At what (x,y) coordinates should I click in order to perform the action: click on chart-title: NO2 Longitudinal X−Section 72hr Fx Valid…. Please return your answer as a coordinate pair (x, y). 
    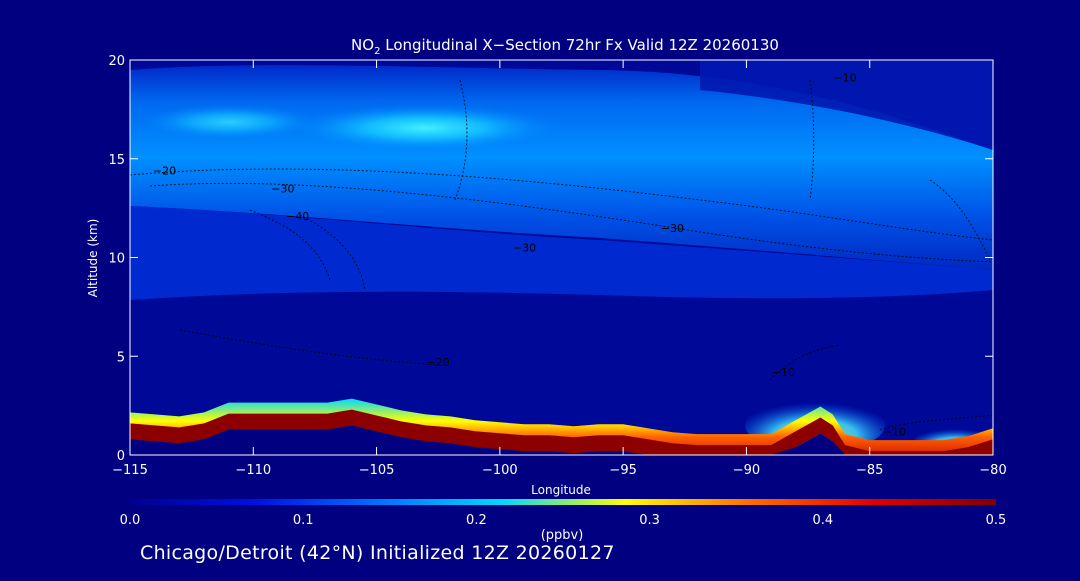
    Looking at the image, I should click on (565, 46).